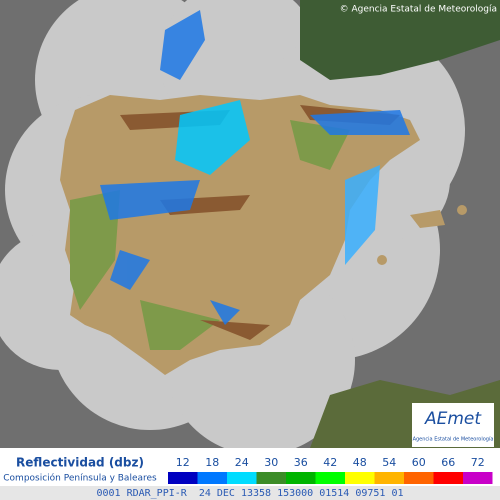 Image resolution: width=500 pixels, height=500 pixels. What do you see at coordinates (453, 439) in the screenshot?
I see `logo-subtitle: Agencia Estatal de Meteorología` at bounding box center [453, 439].